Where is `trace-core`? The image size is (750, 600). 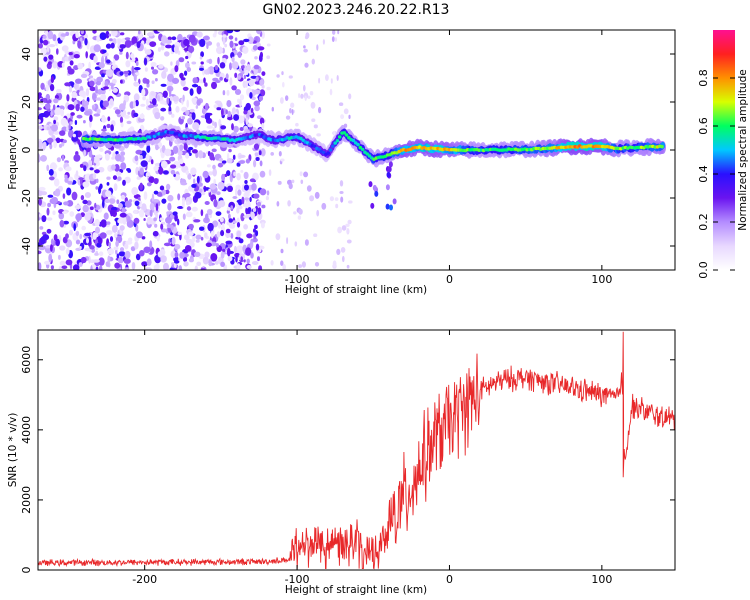 trace-core is located at coordinates (337, 141).